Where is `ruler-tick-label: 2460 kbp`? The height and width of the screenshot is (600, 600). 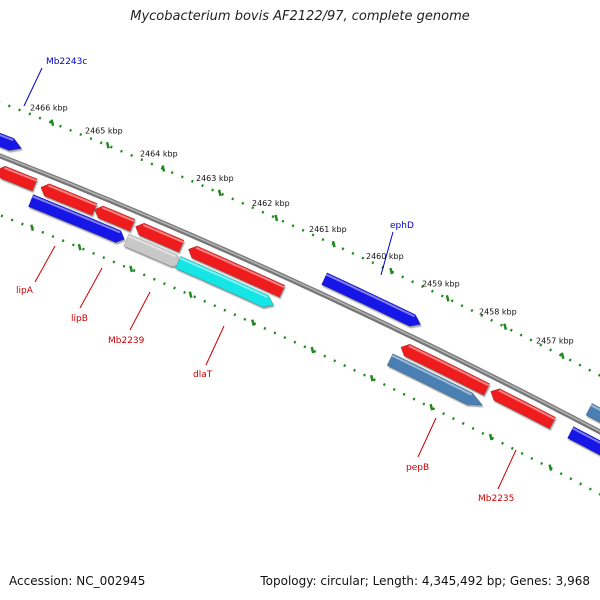 ruler-tick-label: 2460 kbp is located at coordinates (385, 256).